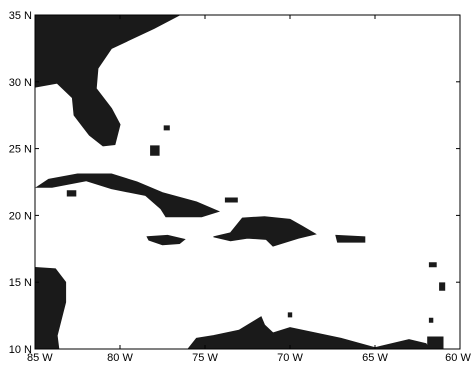  What do you see at coordinates (51, 307) in the screenshot?
I see `land-central-america` at bounding box center [51, 307].